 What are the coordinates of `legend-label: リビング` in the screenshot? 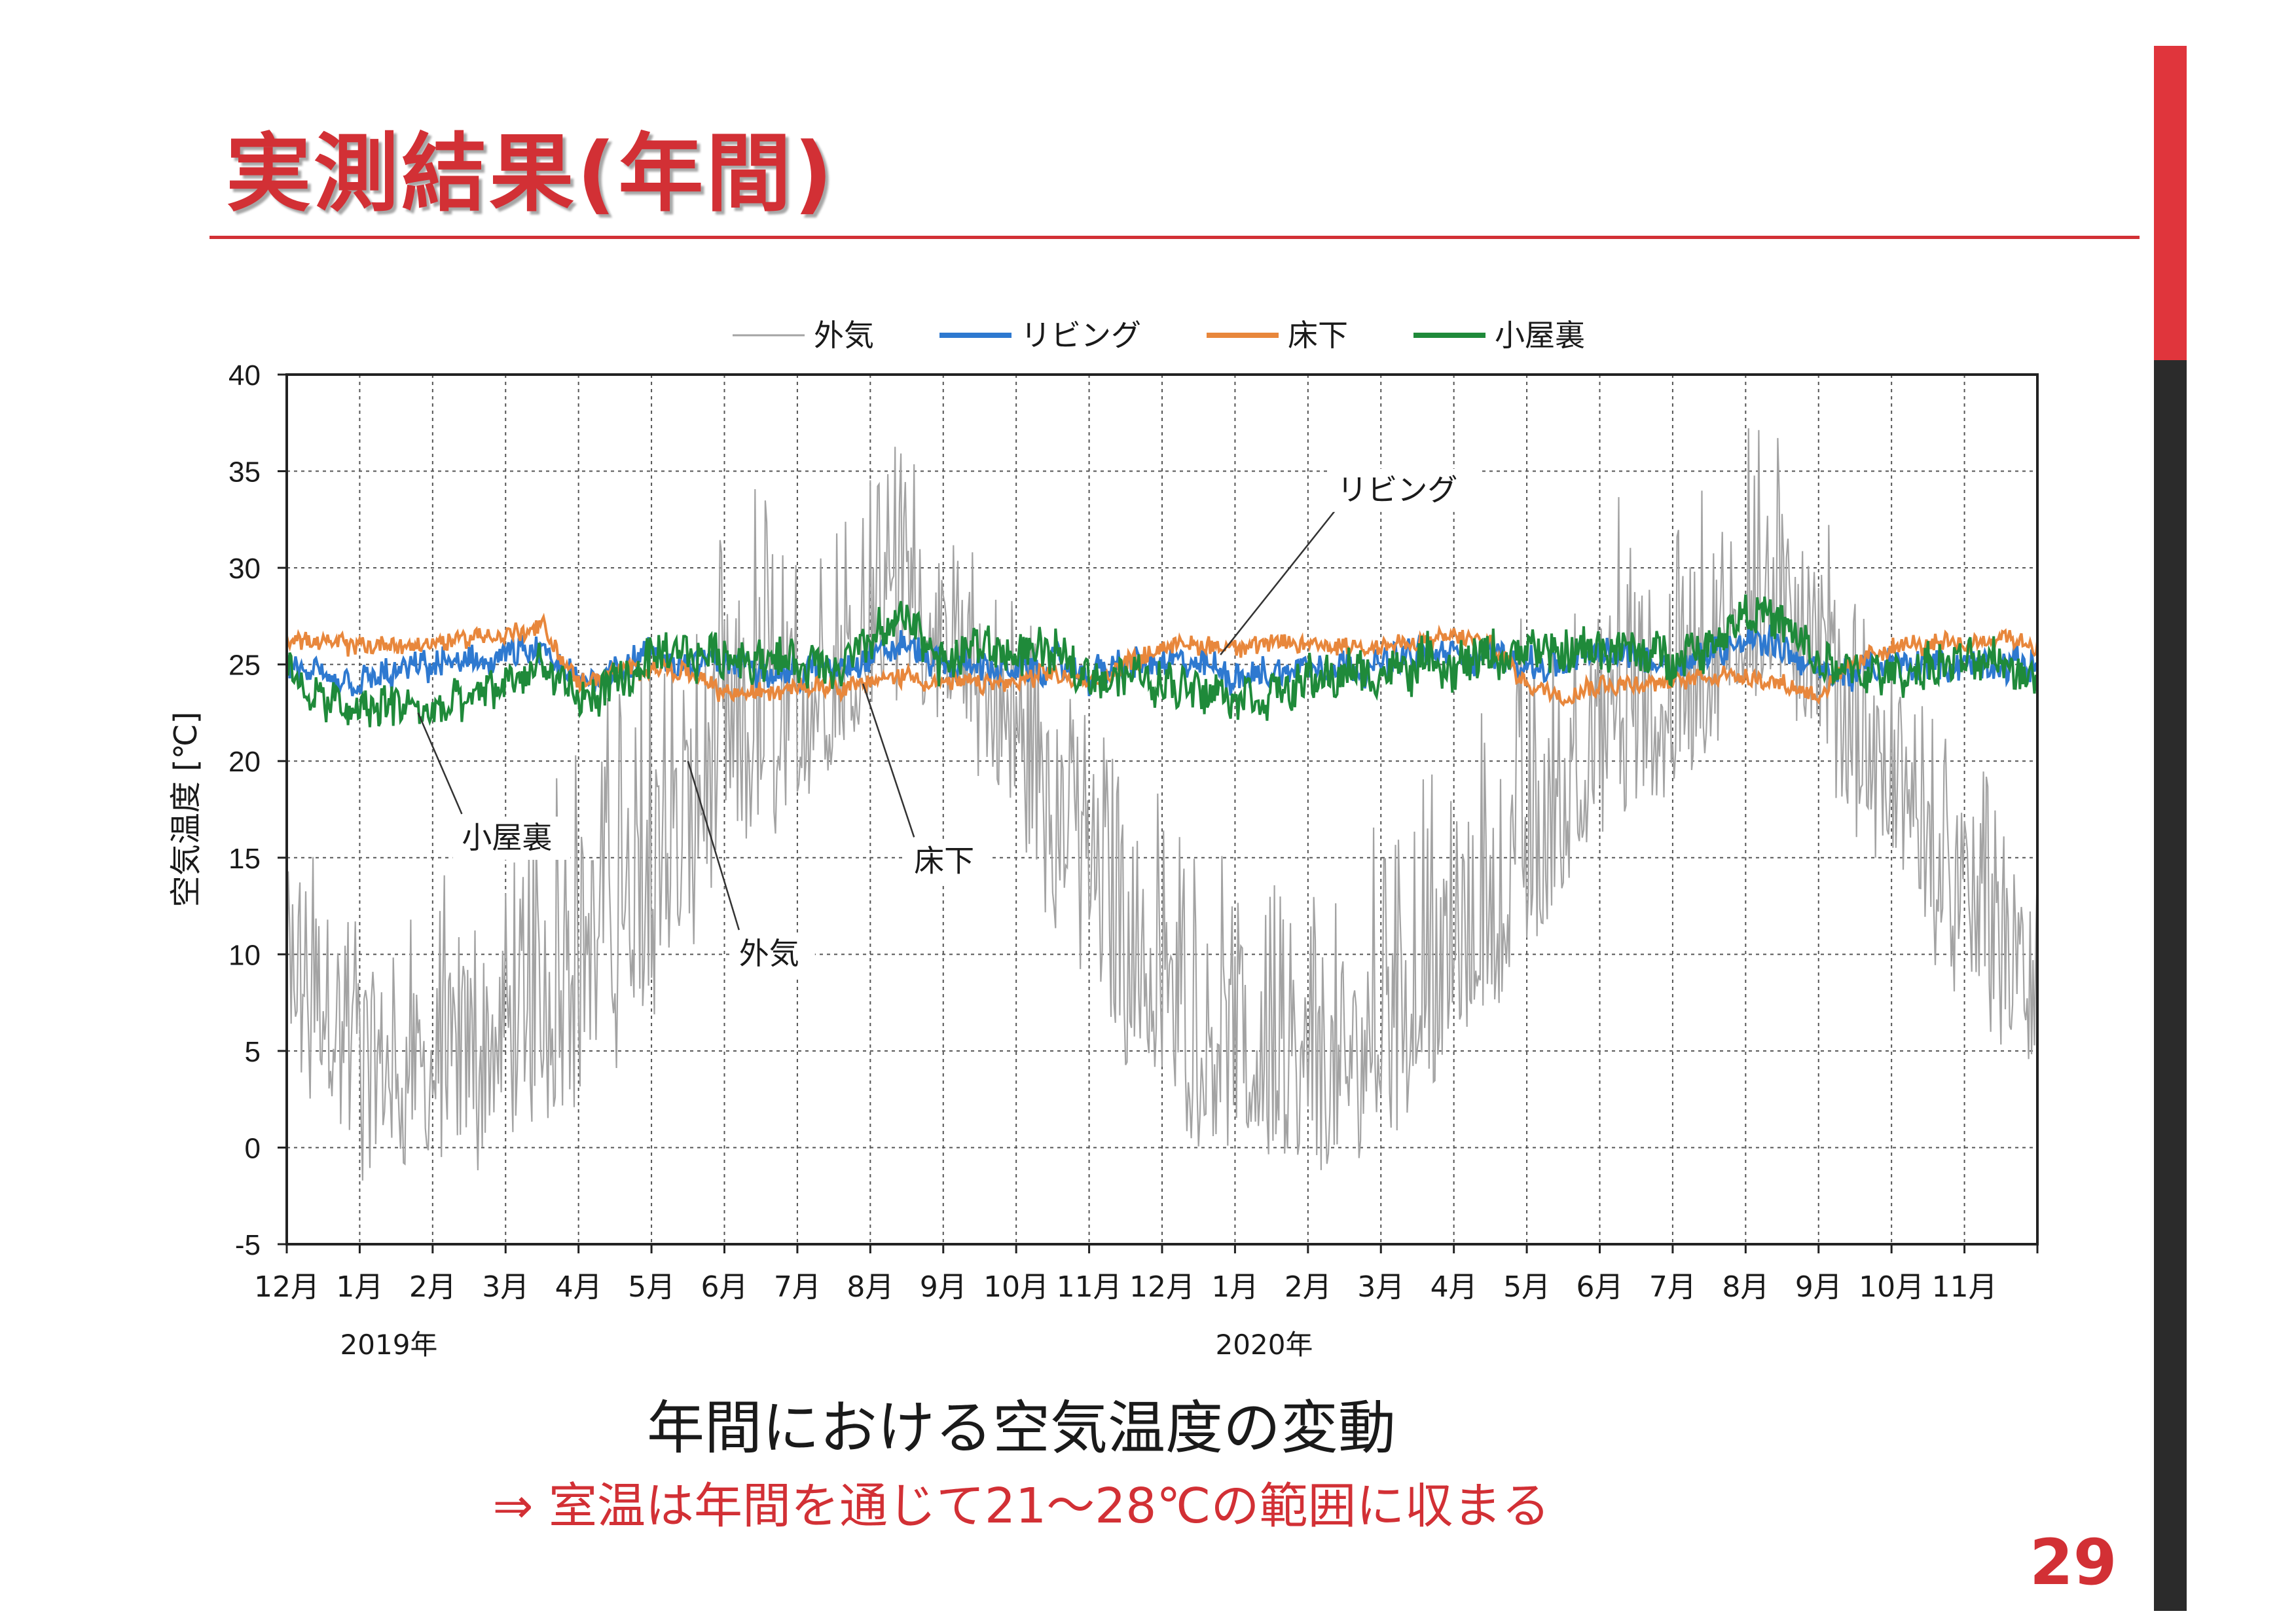 It's located at (1081, 335).